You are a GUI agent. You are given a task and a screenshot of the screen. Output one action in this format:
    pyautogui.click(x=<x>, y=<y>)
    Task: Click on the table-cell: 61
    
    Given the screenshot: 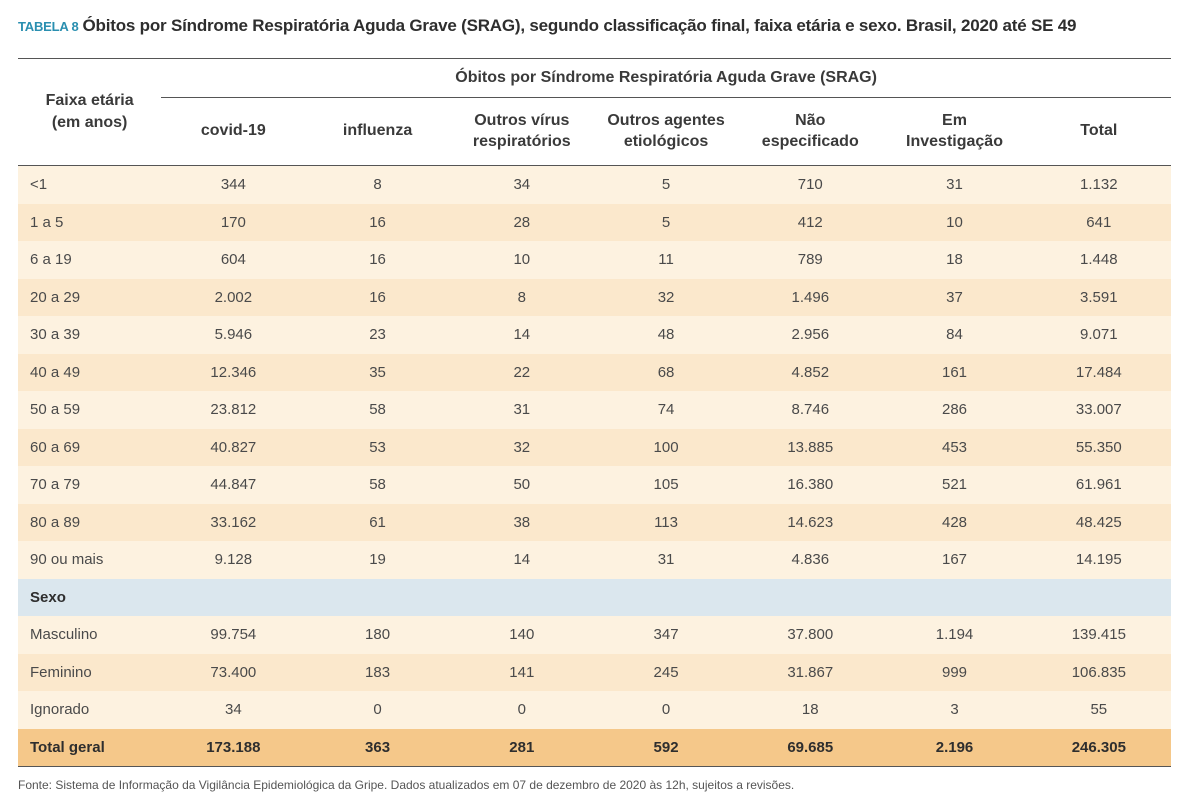 What is the action you would take?
    pyautogui.click(x=377, y=522)
    